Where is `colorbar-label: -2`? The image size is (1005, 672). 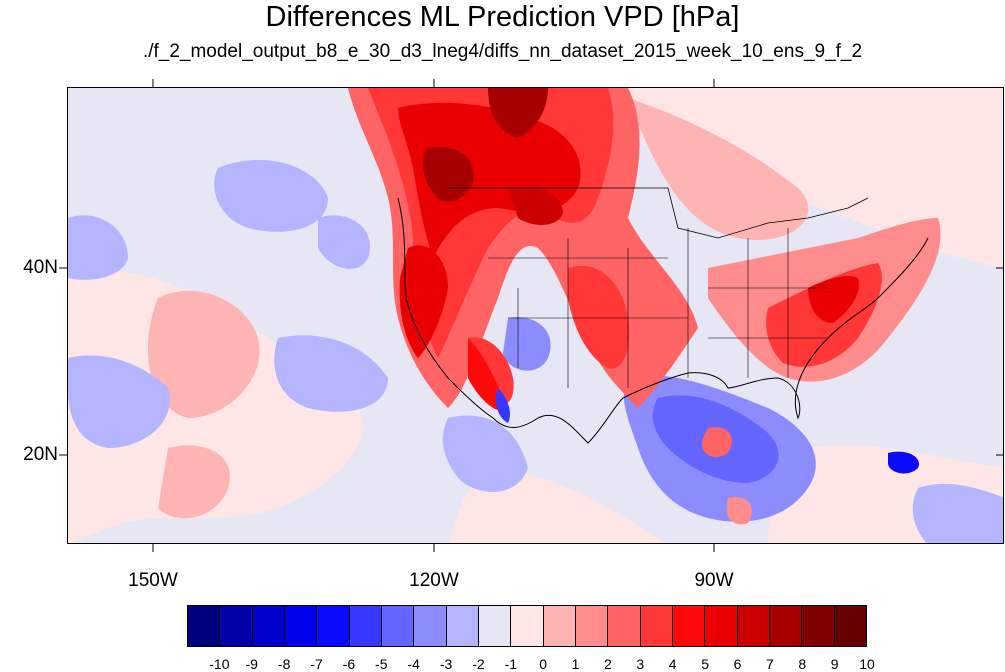
colorbar-label: -2 is located at coordinates (478, 664).